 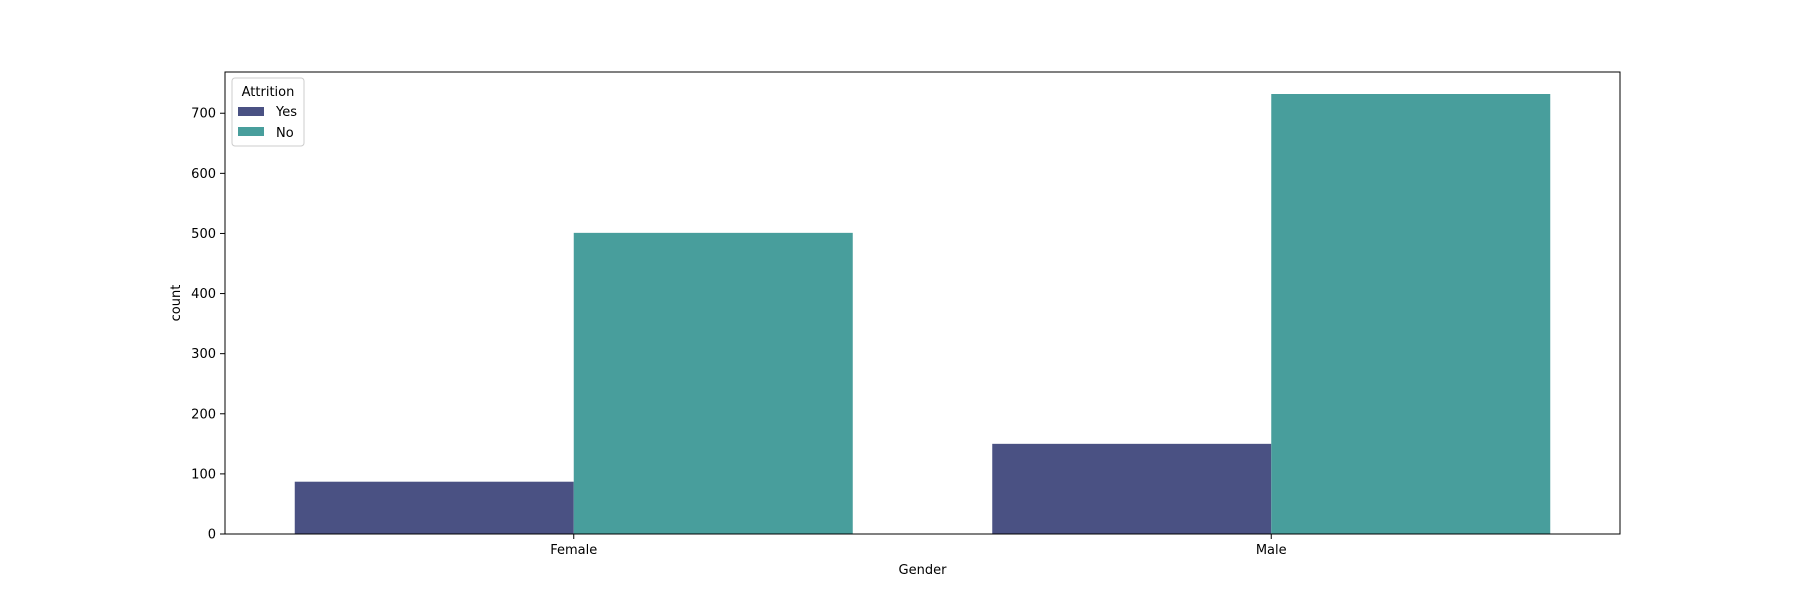 I want to click on y-tick-label: 400, so click(x=203, y=294).